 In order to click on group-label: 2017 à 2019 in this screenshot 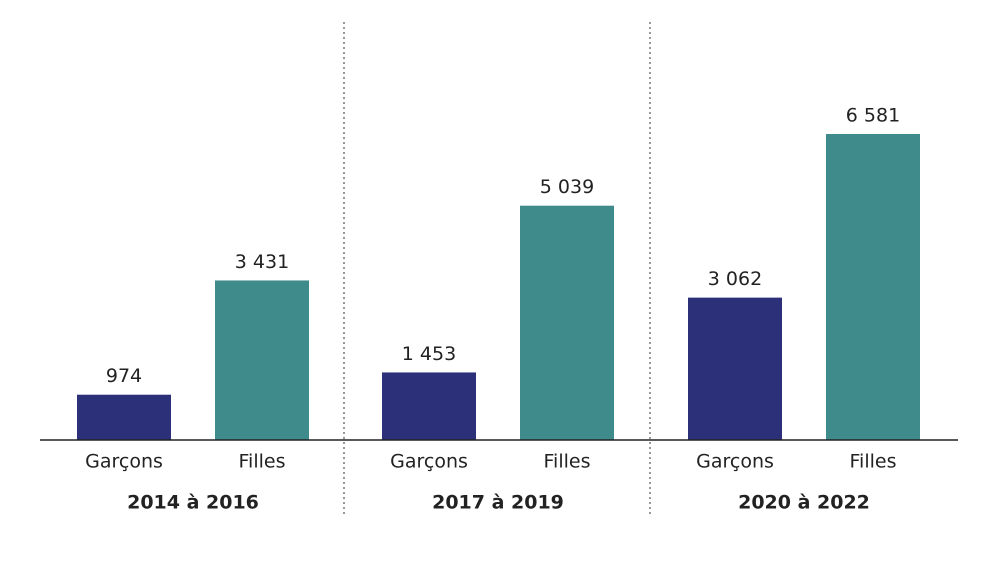, I will do `click(498, 503)`.